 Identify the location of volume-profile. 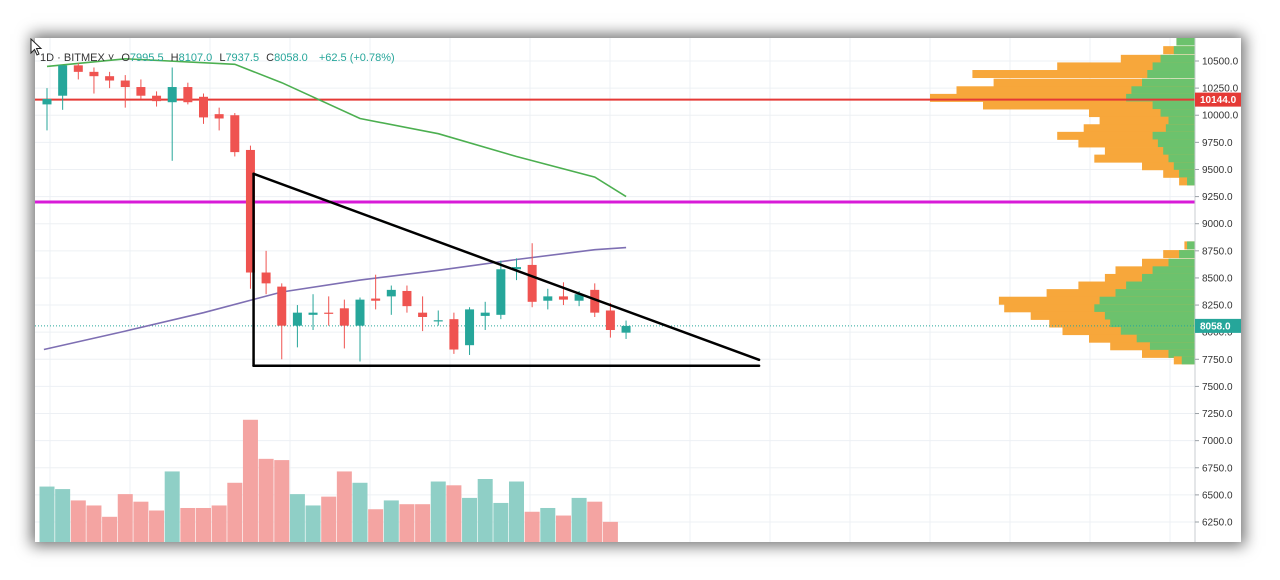
(1062, 201).